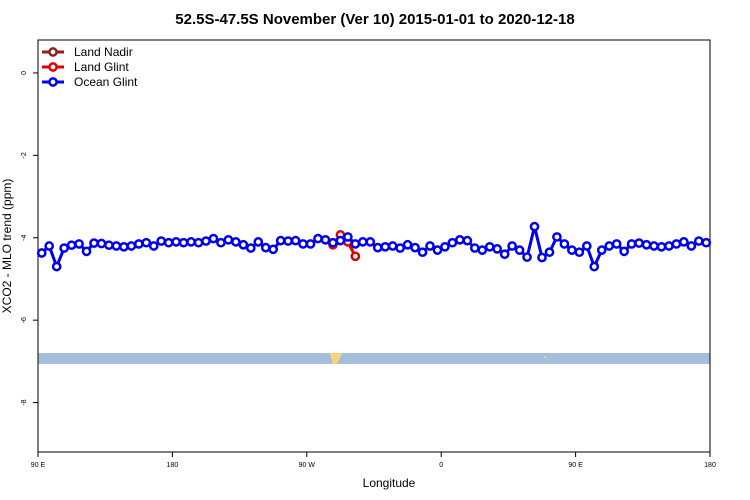  I want to click on y-tick-label: -8, so click(24, 402).